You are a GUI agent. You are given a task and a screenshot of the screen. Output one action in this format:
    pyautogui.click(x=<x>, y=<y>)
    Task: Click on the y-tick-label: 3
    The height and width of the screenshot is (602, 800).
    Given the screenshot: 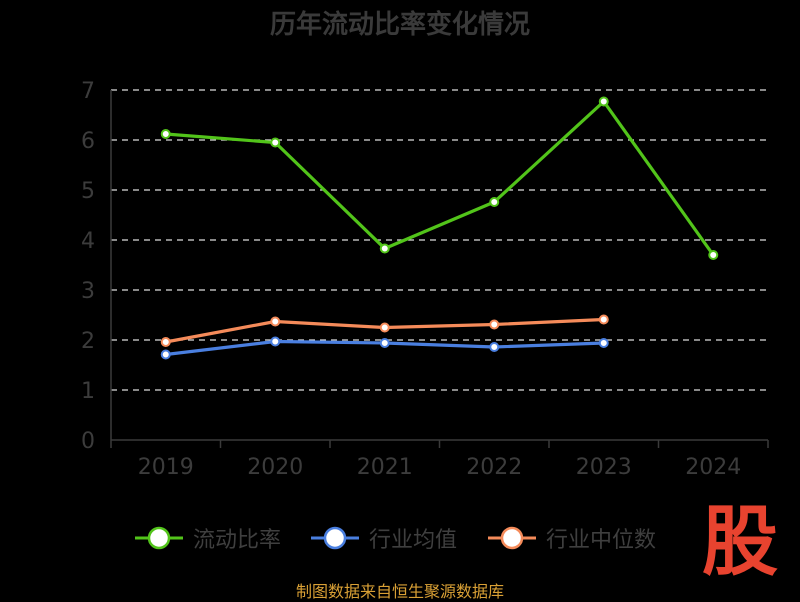 What is the action you would take?
    pyautogui.click(x=88, y=291)
    